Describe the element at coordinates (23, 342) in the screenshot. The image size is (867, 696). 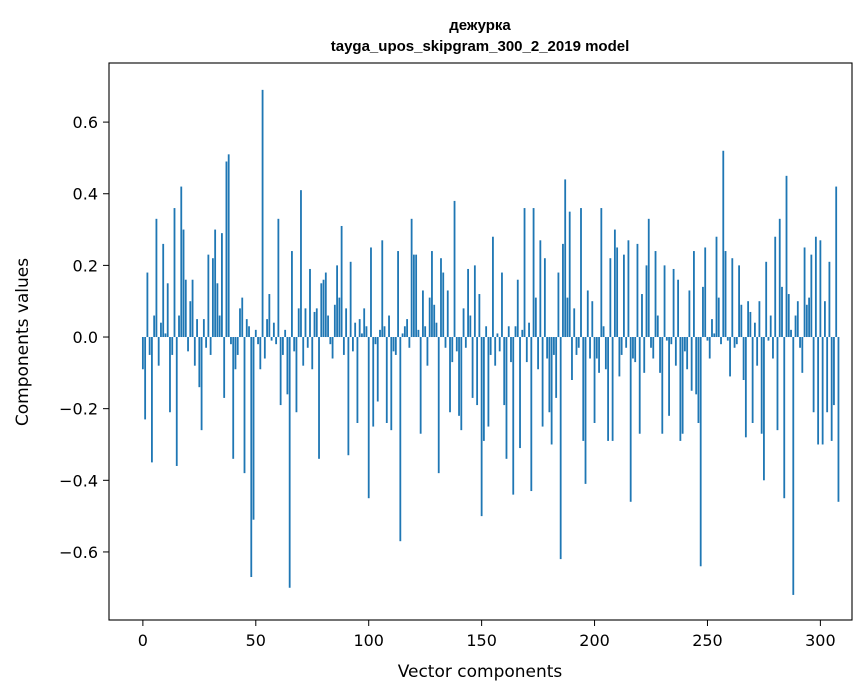
I see `y-axis-label: Components values` at that location.